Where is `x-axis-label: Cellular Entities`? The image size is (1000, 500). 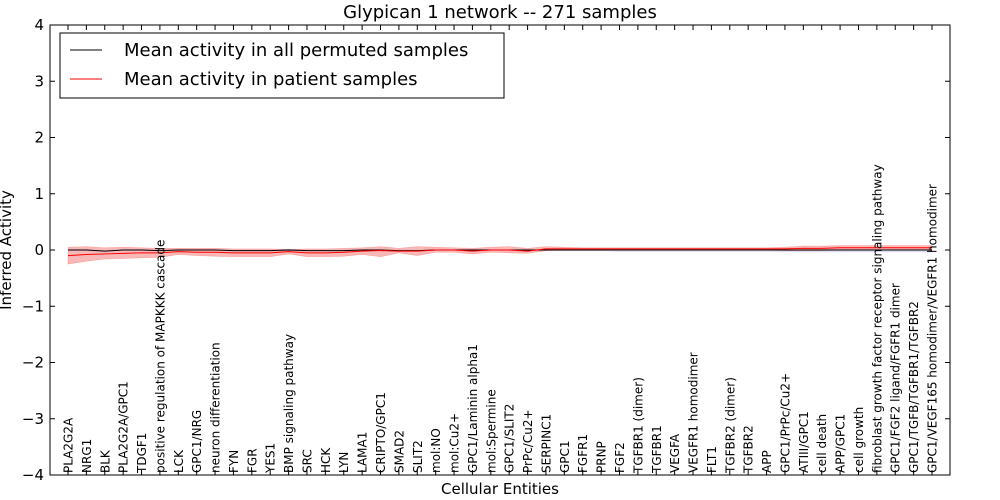
x-axis-label: Cellular Entities is located at coordinates (500, 489).